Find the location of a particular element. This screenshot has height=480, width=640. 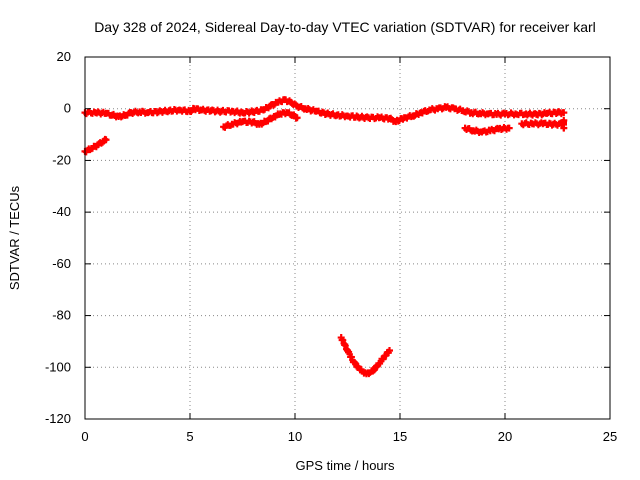

series-segment-18-20h is located at coordinates (487, 130).